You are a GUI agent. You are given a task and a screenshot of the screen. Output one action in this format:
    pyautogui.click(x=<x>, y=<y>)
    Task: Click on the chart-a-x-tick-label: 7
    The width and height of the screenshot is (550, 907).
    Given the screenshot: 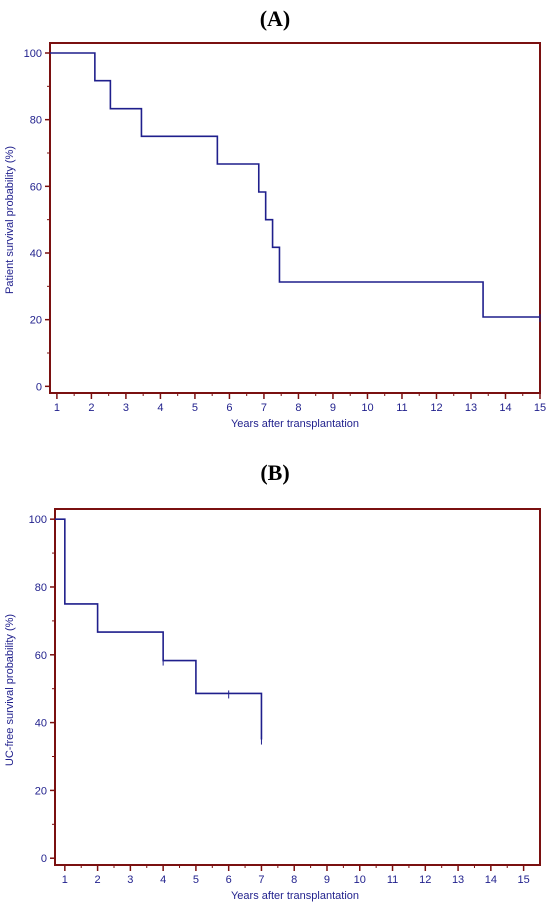 What is the action you would take?
    pyautogui.click(x=264, y=408)
    